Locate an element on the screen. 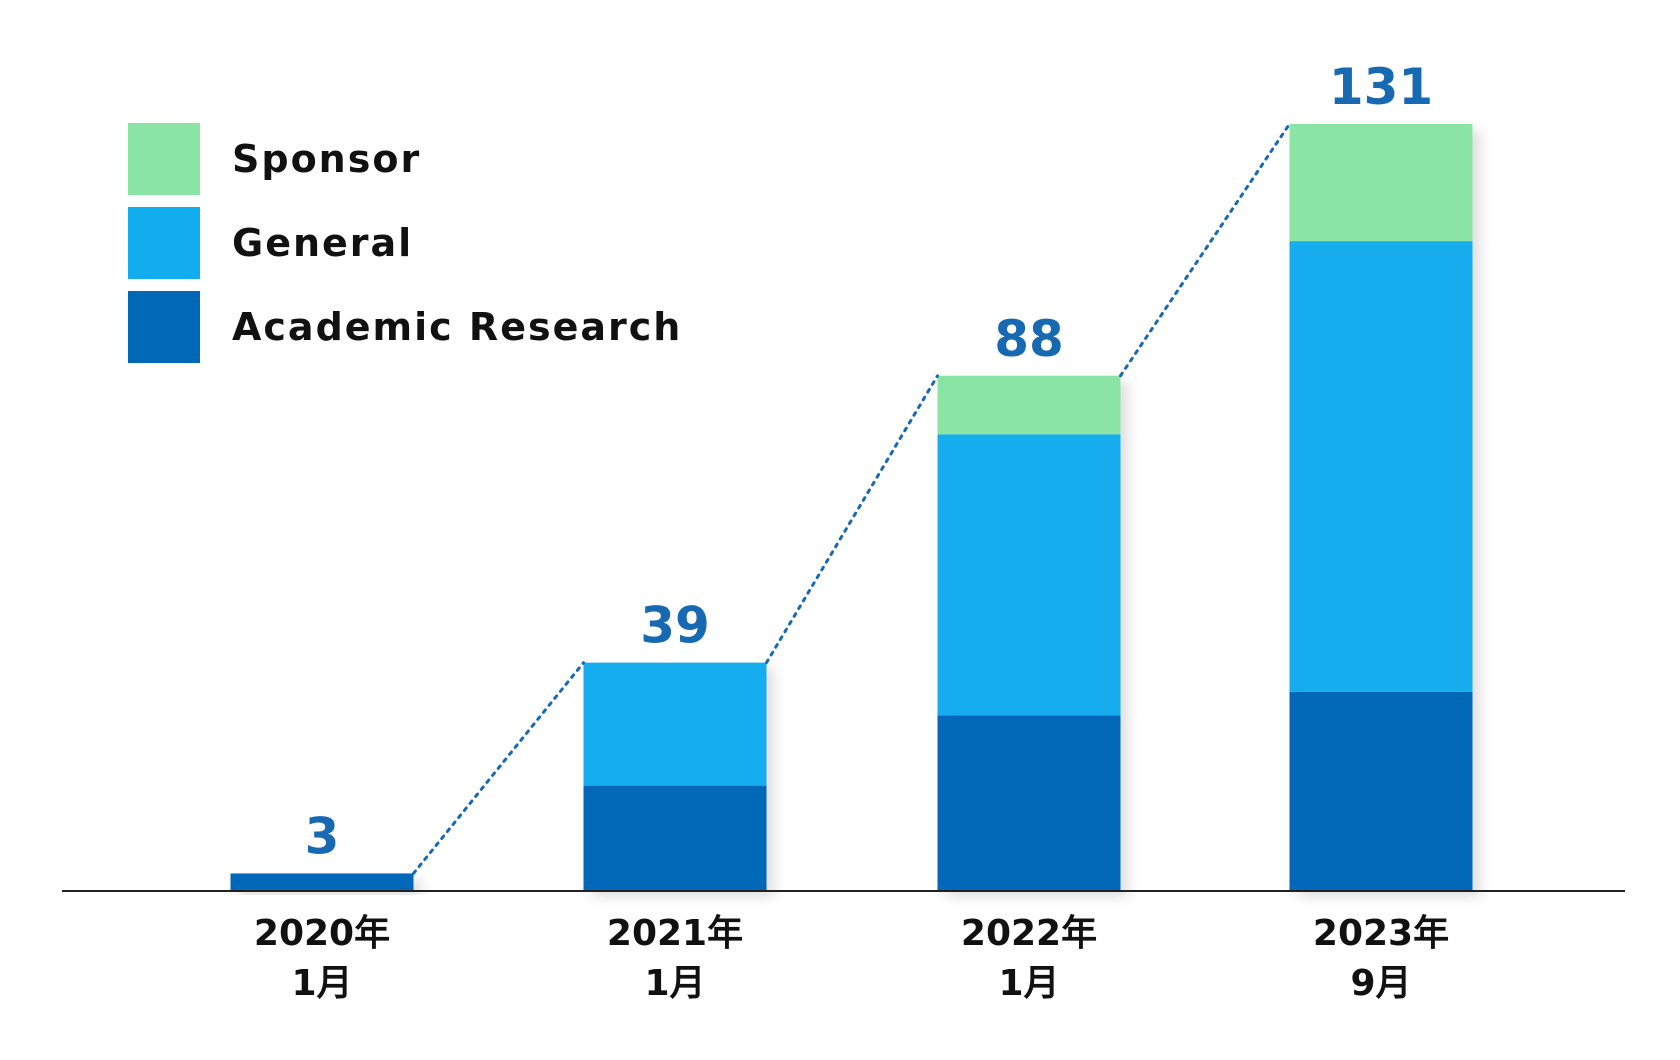  x-tick-label-3-line-0: 2023年 is located at coordinates (1381, 933).